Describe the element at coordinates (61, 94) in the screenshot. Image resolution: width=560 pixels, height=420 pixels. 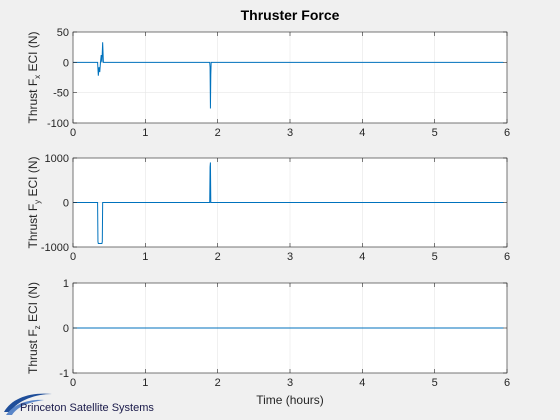
I see `y-tick-label: -50` at that location.